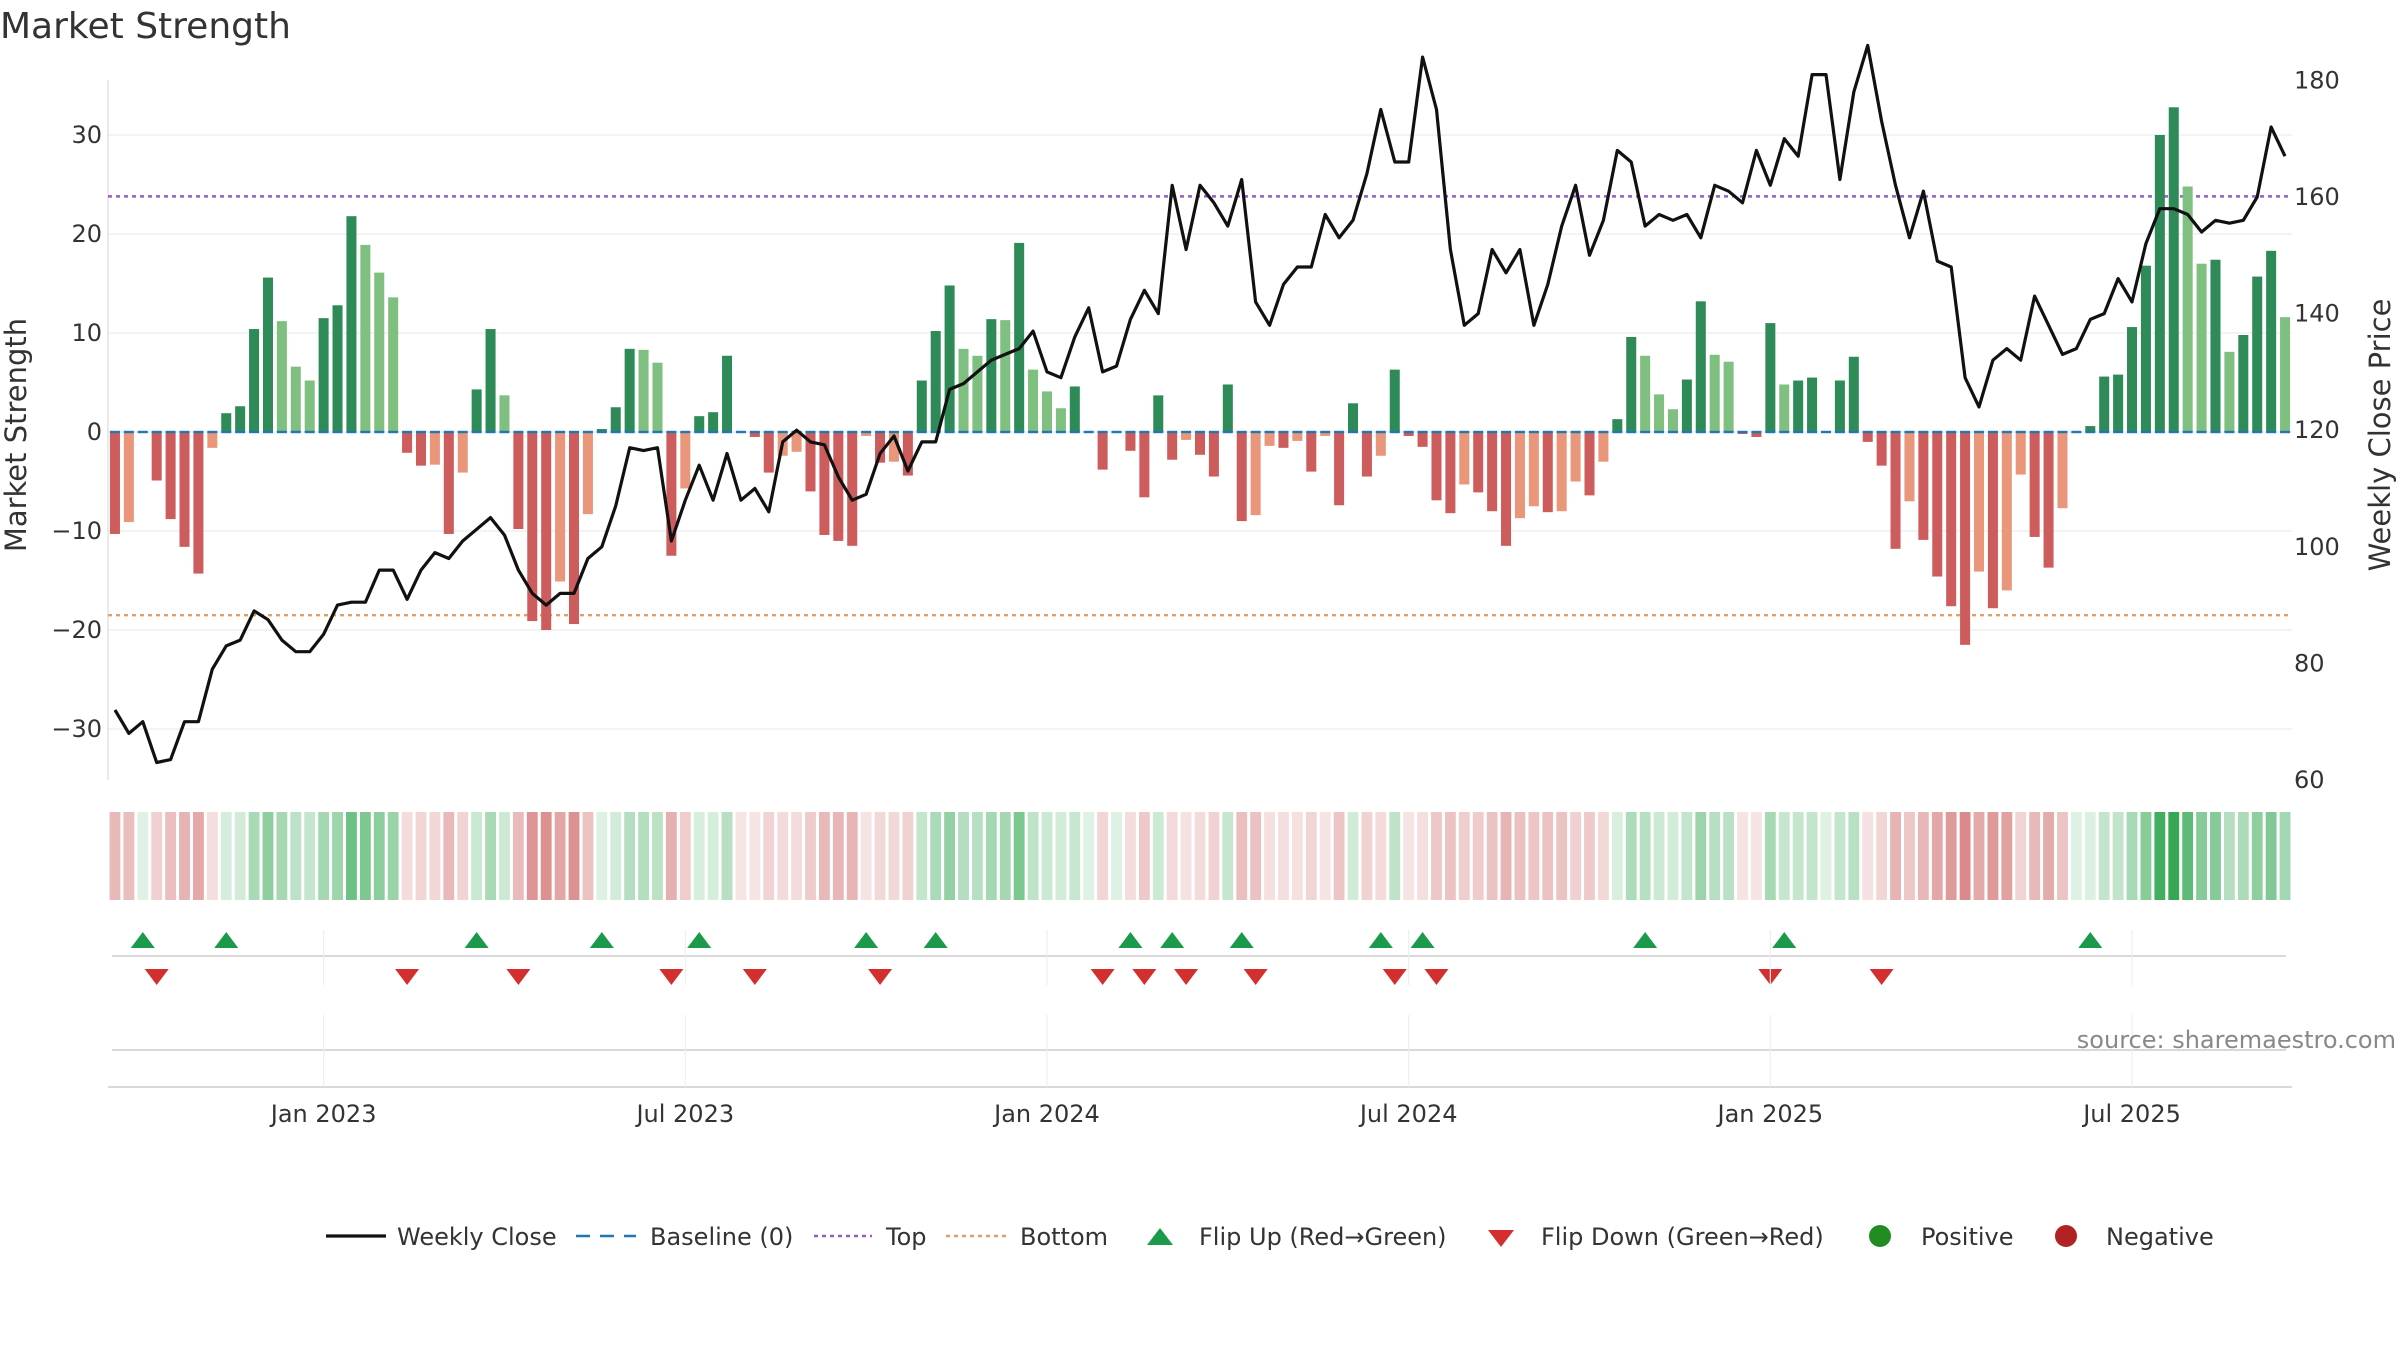  Describe the element at coordinates (2066, 1236) in the screenshot. I see `legend-negative-swatch` at that location.